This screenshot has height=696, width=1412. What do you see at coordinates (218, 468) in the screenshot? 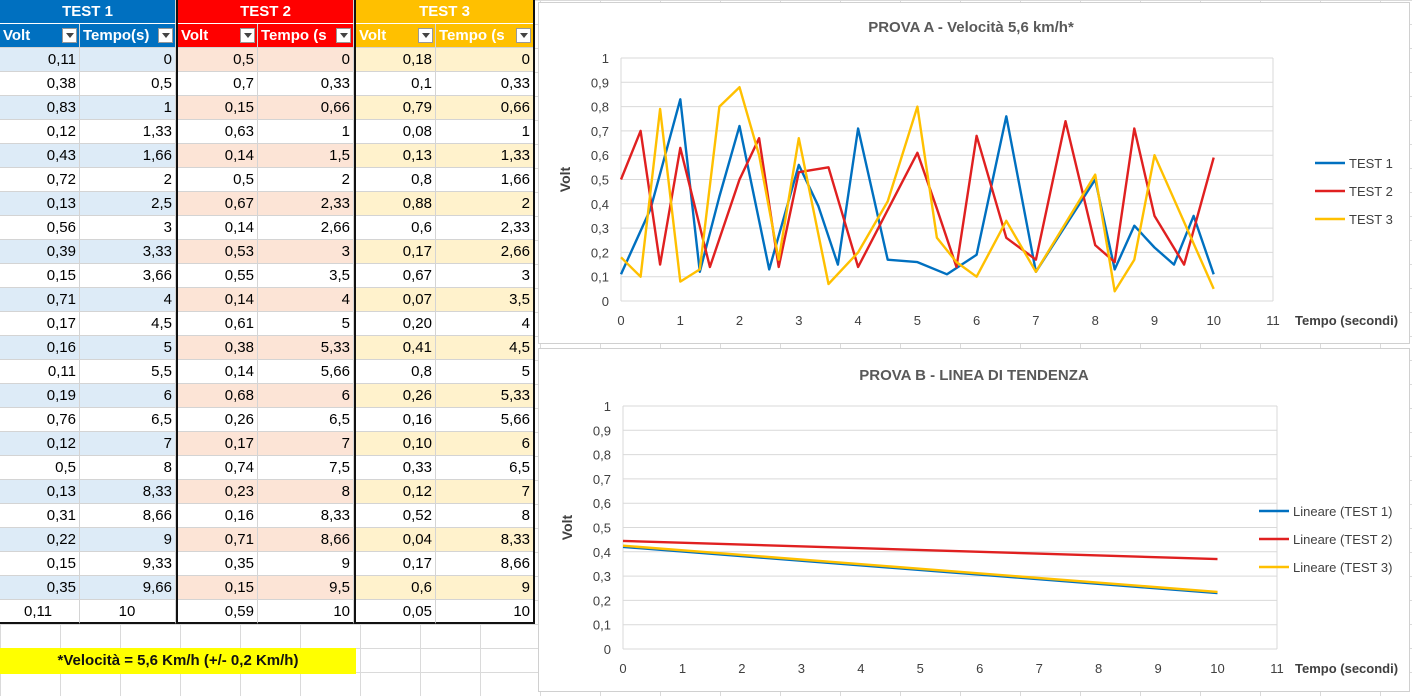
I see `volt-cell: 0,74` at bounding box center [218, 468].